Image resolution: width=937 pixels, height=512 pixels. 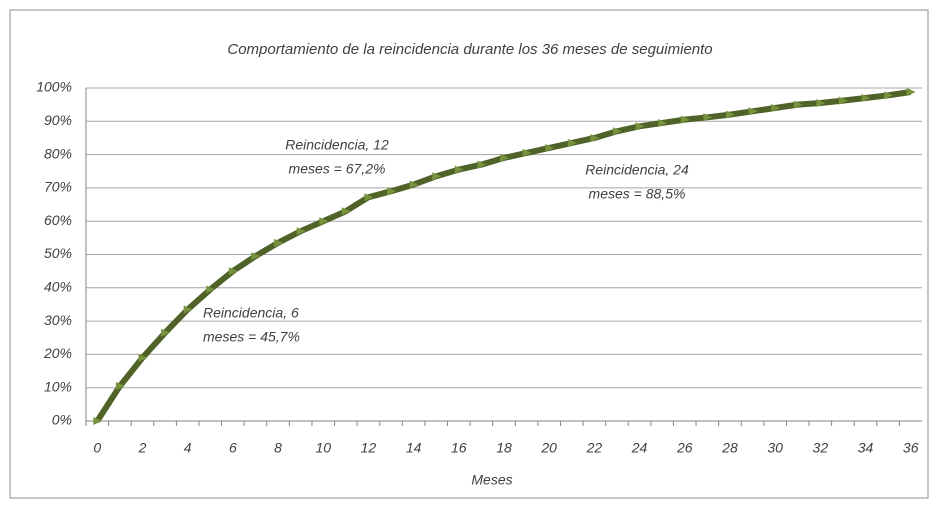 I want to click on y-tick-label: 50%, so click(x=58, y=253).